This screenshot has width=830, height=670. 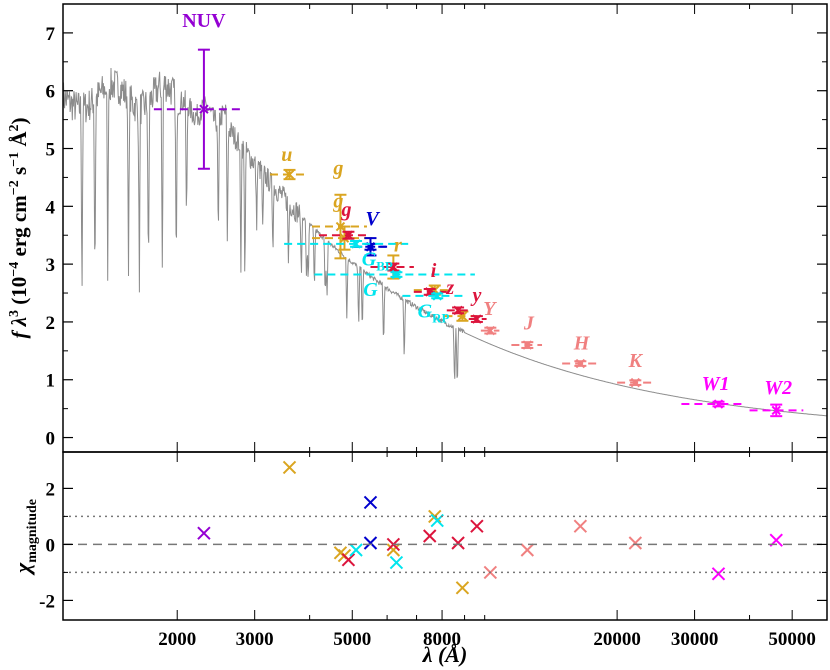 I want to click on residual-k, so click(x=635, y=543).